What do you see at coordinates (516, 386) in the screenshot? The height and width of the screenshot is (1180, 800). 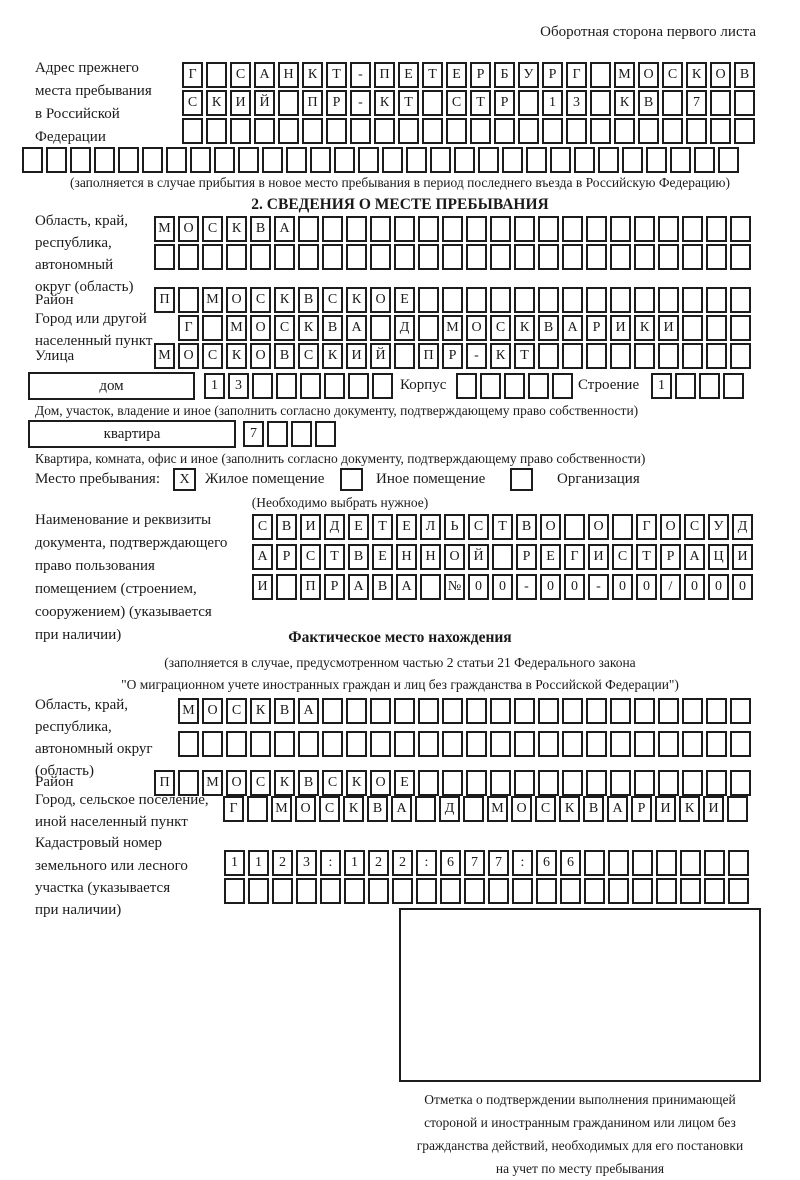 I see `korpus-cells` at bounding box center [516, 386].